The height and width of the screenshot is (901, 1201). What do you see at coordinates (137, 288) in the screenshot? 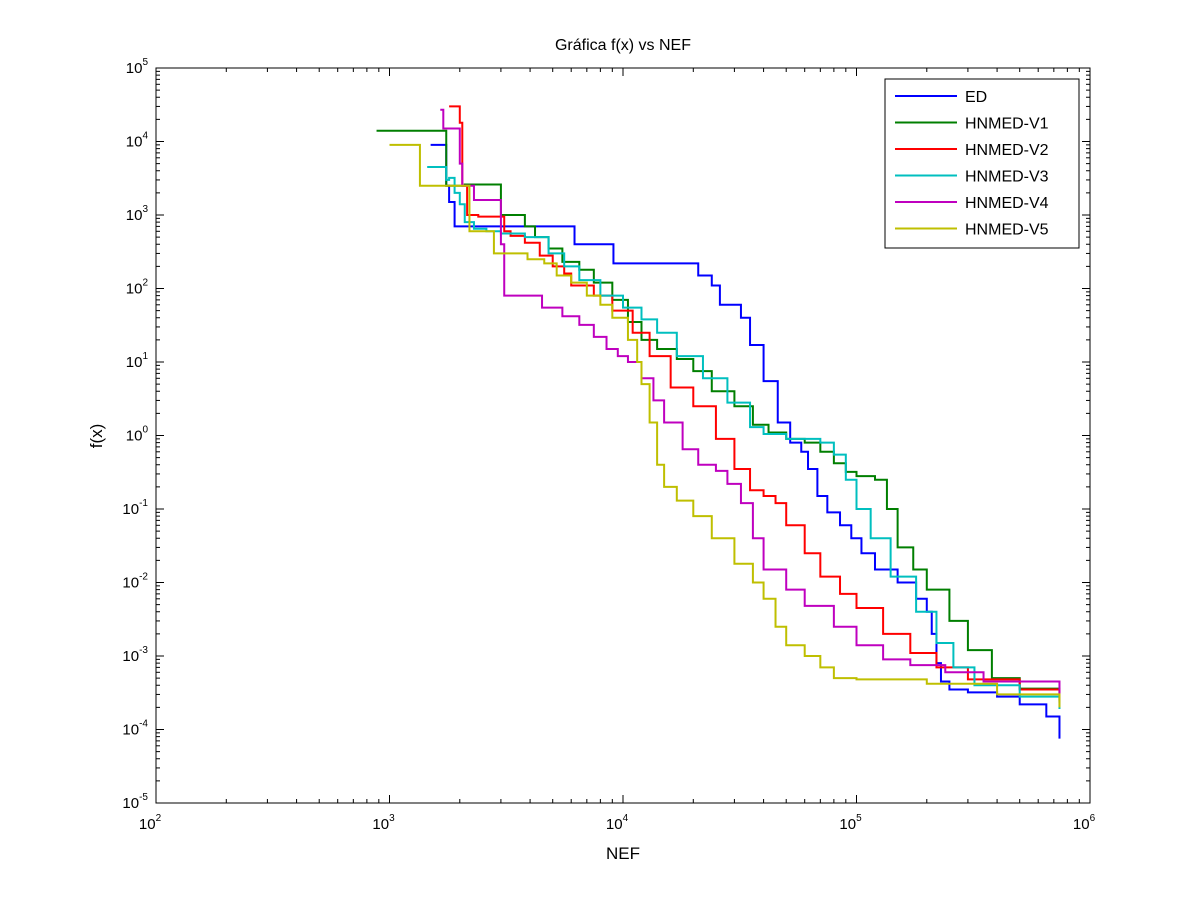
I see `y-tick-label: 10²` at bounding box center [137, 288].